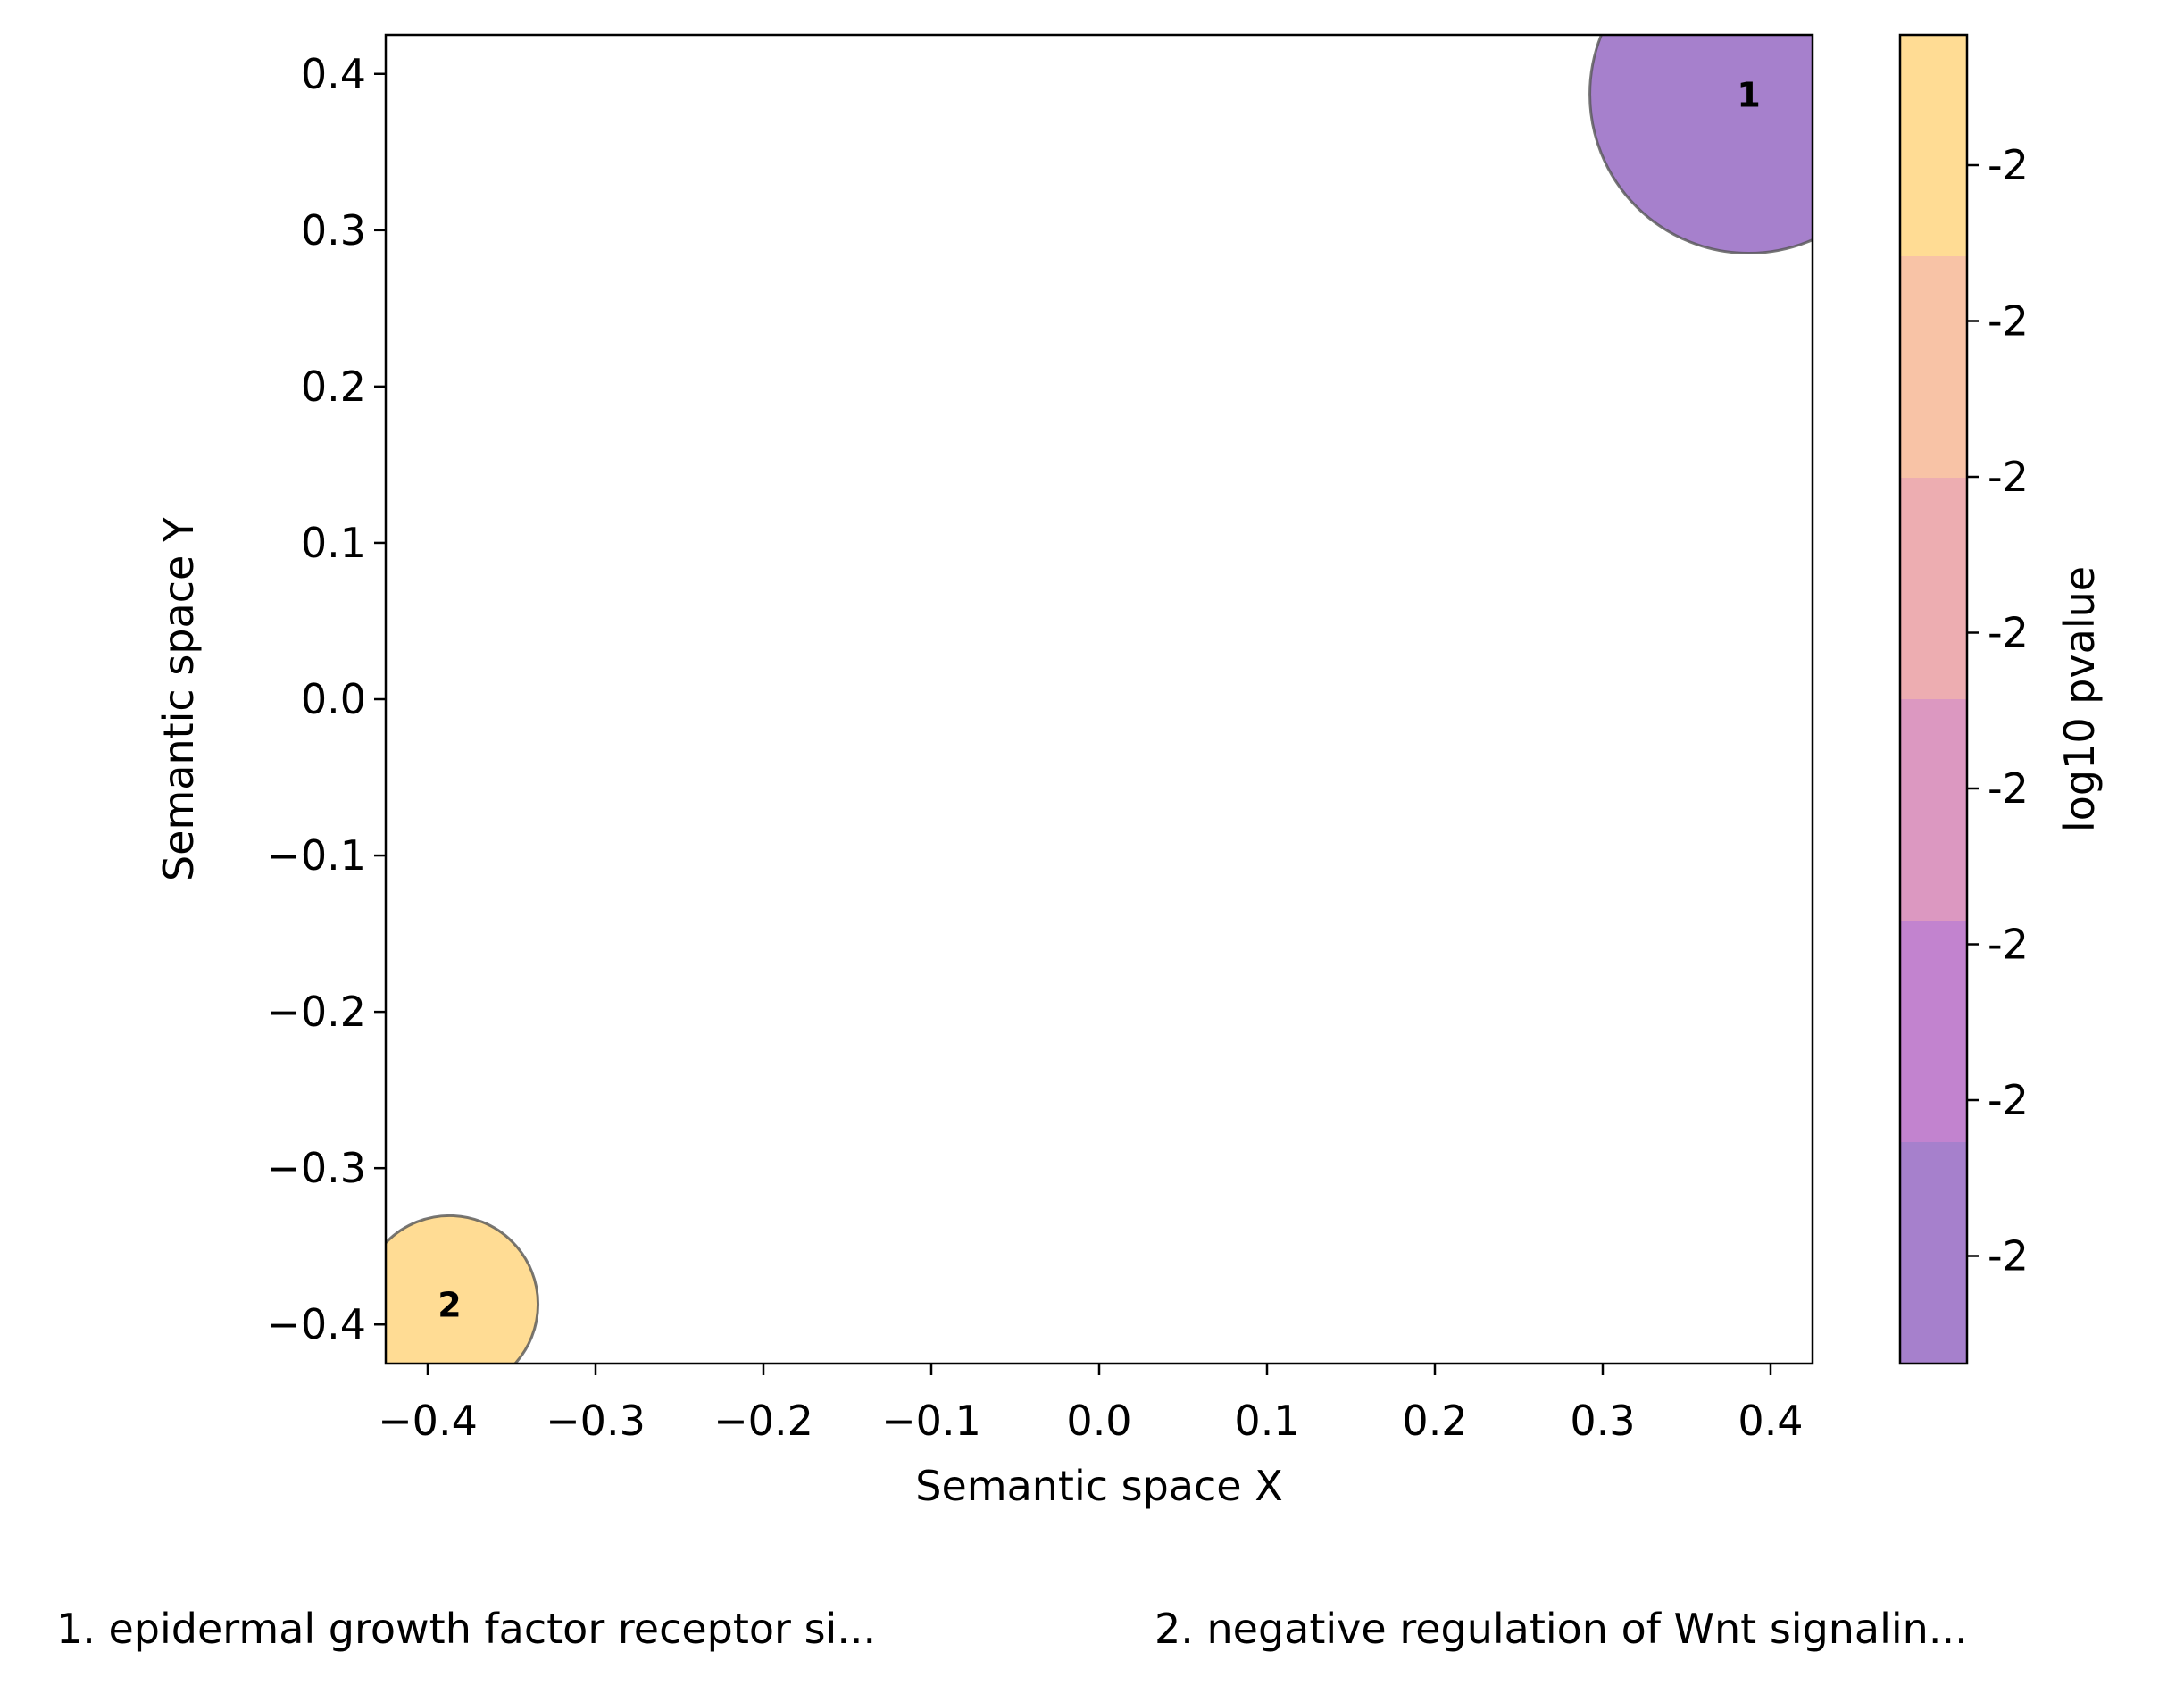 This screenshot has height=1702, width=2184. What do you see at coordinates (931, 1421) in the screenshot?
I see `x-tick-label: −0.1` at bounding box center [931, 1421].